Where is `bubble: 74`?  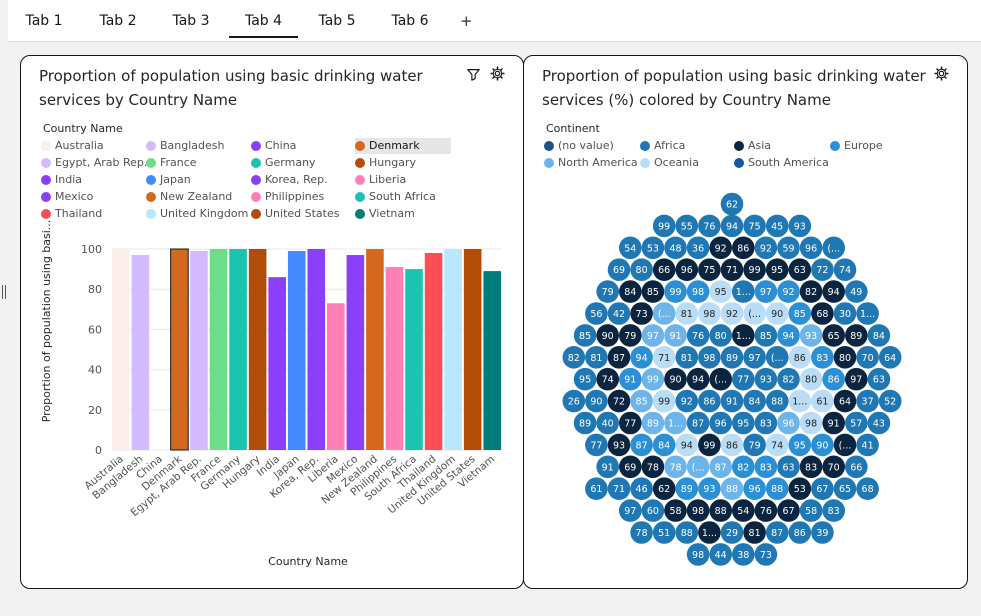 bubble: 74 is located at coordinates (607, 379).